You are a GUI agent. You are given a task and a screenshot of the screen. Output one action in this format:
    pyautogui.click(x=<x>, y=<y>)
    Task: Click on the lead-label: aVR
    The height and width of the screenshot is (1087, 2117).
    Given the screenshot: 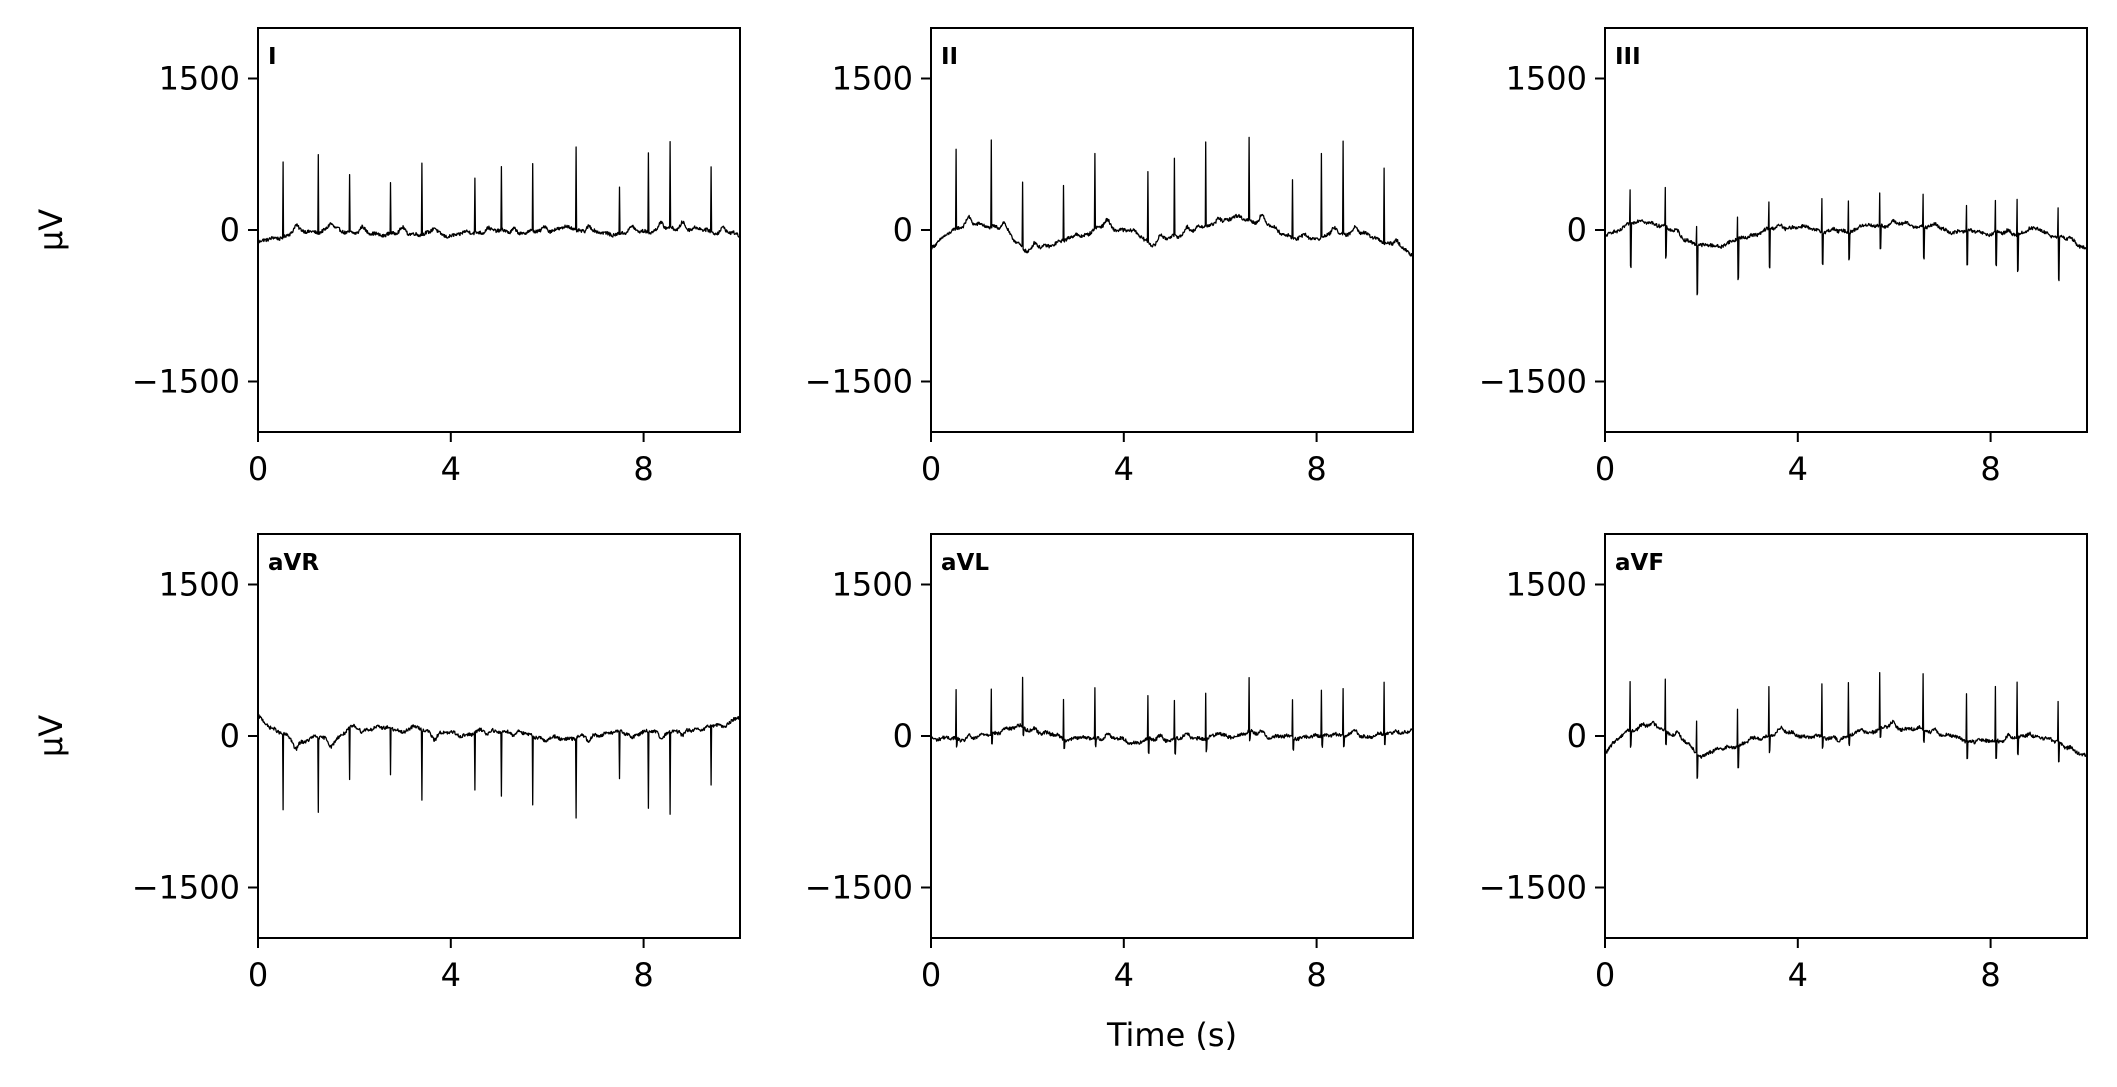 What is the action you would take?
    pyautogui.click(x=293, y=563)
    